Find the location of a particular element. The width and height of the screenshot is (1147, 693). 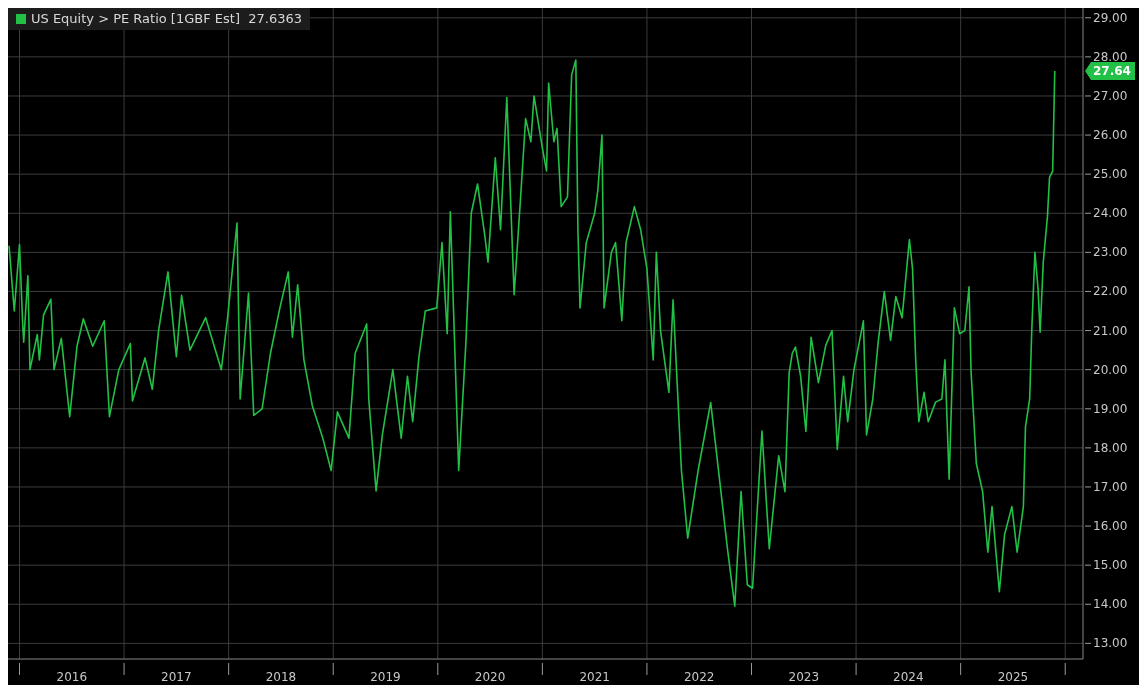

x-tick-label: 2018 is located at coordinates (281, 677).